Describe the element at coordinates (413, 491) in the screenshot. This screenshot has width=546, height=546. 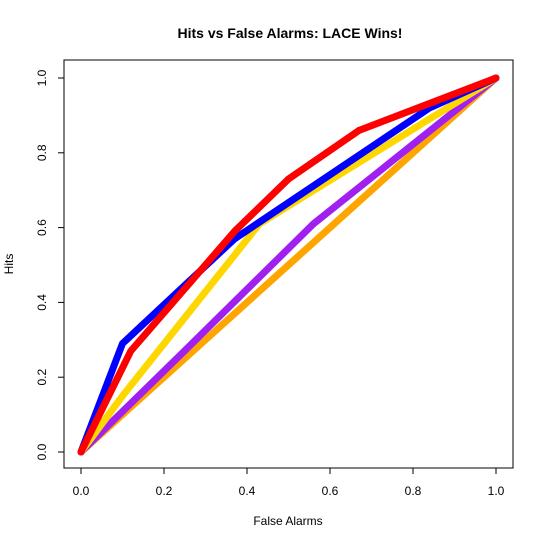
I see `x-tick-label: 0.8` at that location.